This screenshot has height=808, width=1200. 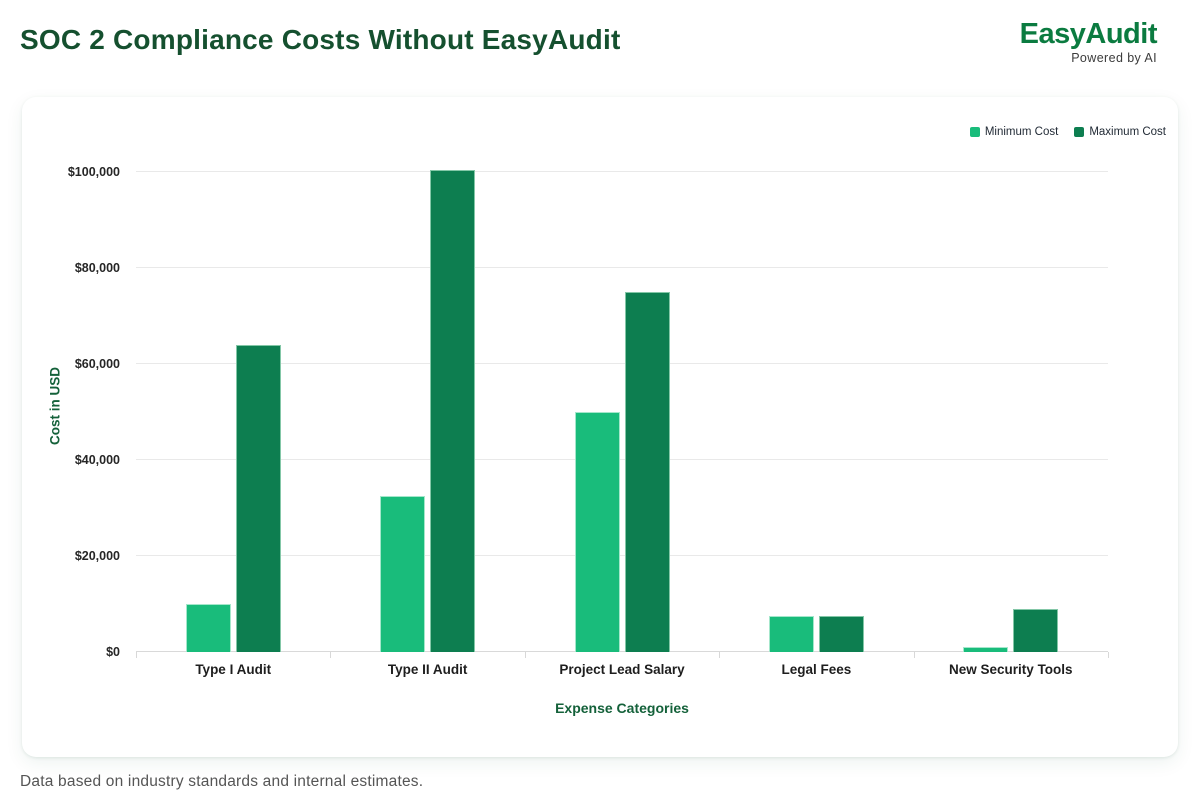 I want to click on y-tick-label: $100,000, so click(x=93, y=172).